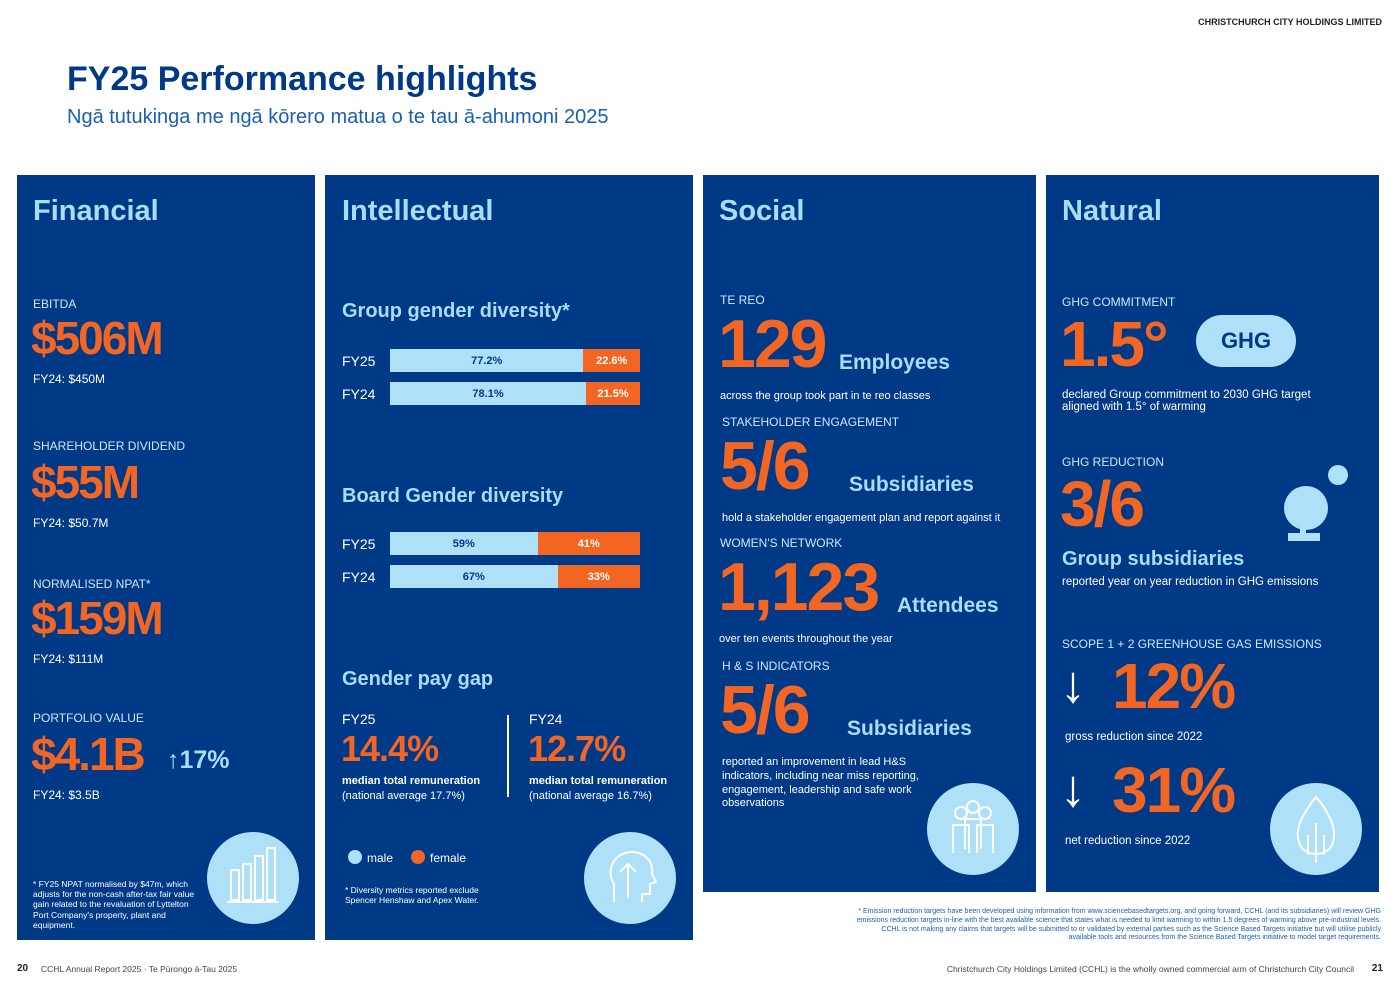 This screenshot has height=989, width=1398. What do you see at coordinates (909, 728) in the screenshot?
I see `hs-unit: Subsidiaries` at bounding box center [909, 728].